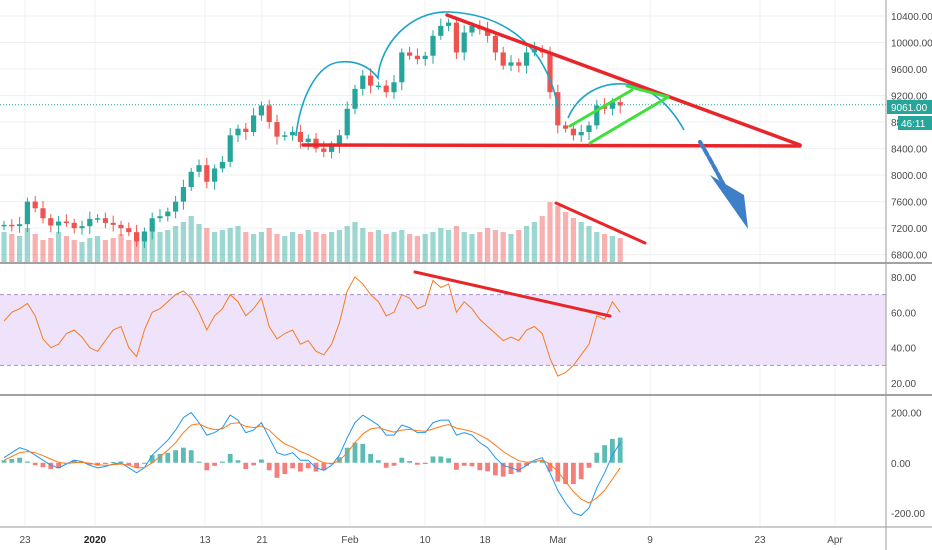 The height and width of the screenshot is (550, 932). Describe the element at coordinates (909, 203) in the screenshot. I see `price-tick-label: 7600.00` at that location.